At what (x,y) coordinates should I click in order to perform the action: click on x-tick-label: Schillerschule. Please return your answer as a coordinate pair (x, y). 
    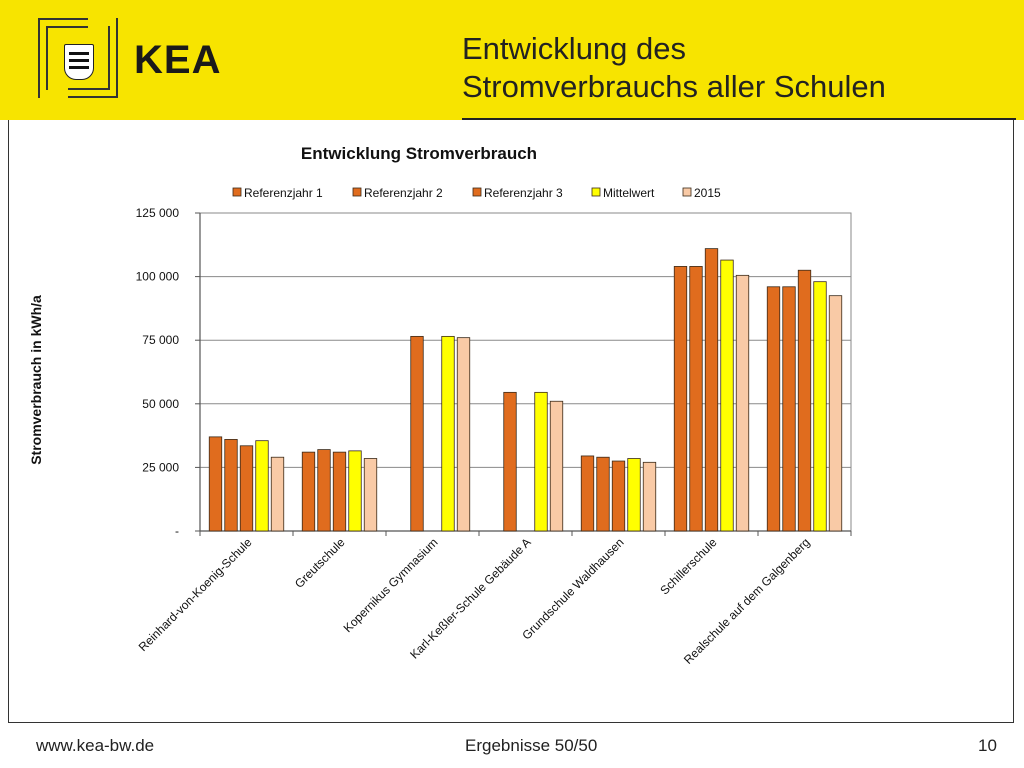
    Looking at the image, I should click on (688, 566).